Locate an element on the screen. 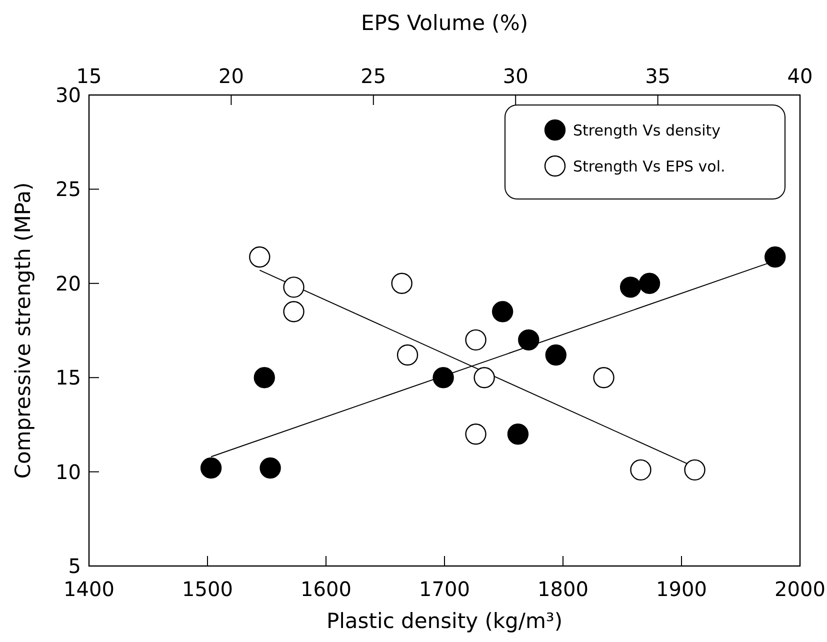  y-tick-label: 15 is located at coordinates (68, 378).